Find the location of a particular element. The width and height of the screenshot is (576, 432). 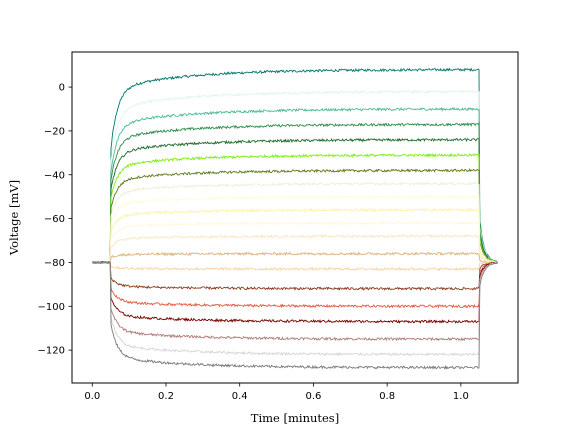

y-tick-label: −20 is located at coordinates (54, 131).